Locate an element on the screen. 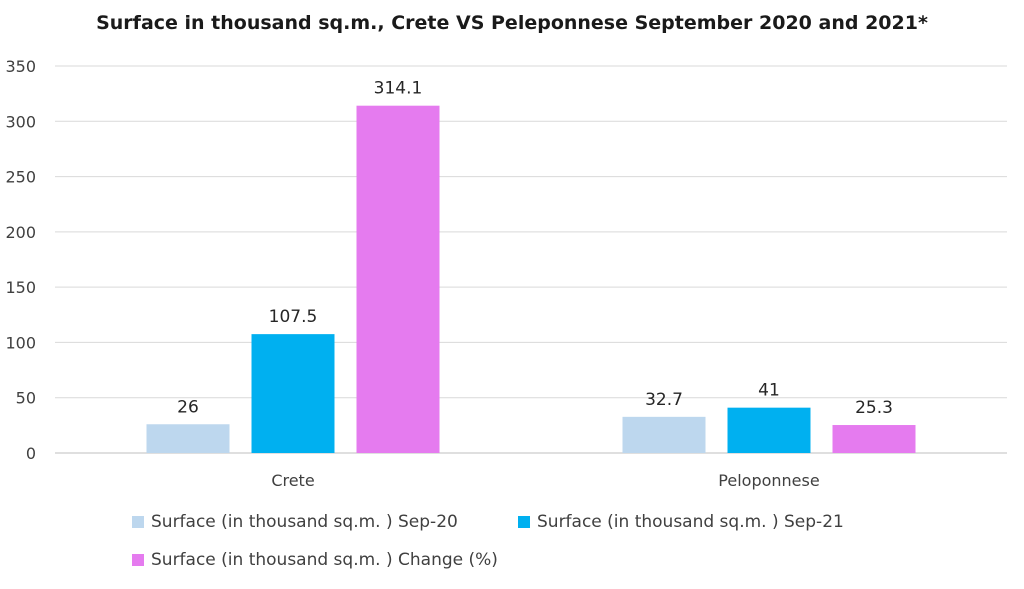 This screenshot has width=1024, height=589. y-tick-label: 50 is located at coordinates (26, 398).